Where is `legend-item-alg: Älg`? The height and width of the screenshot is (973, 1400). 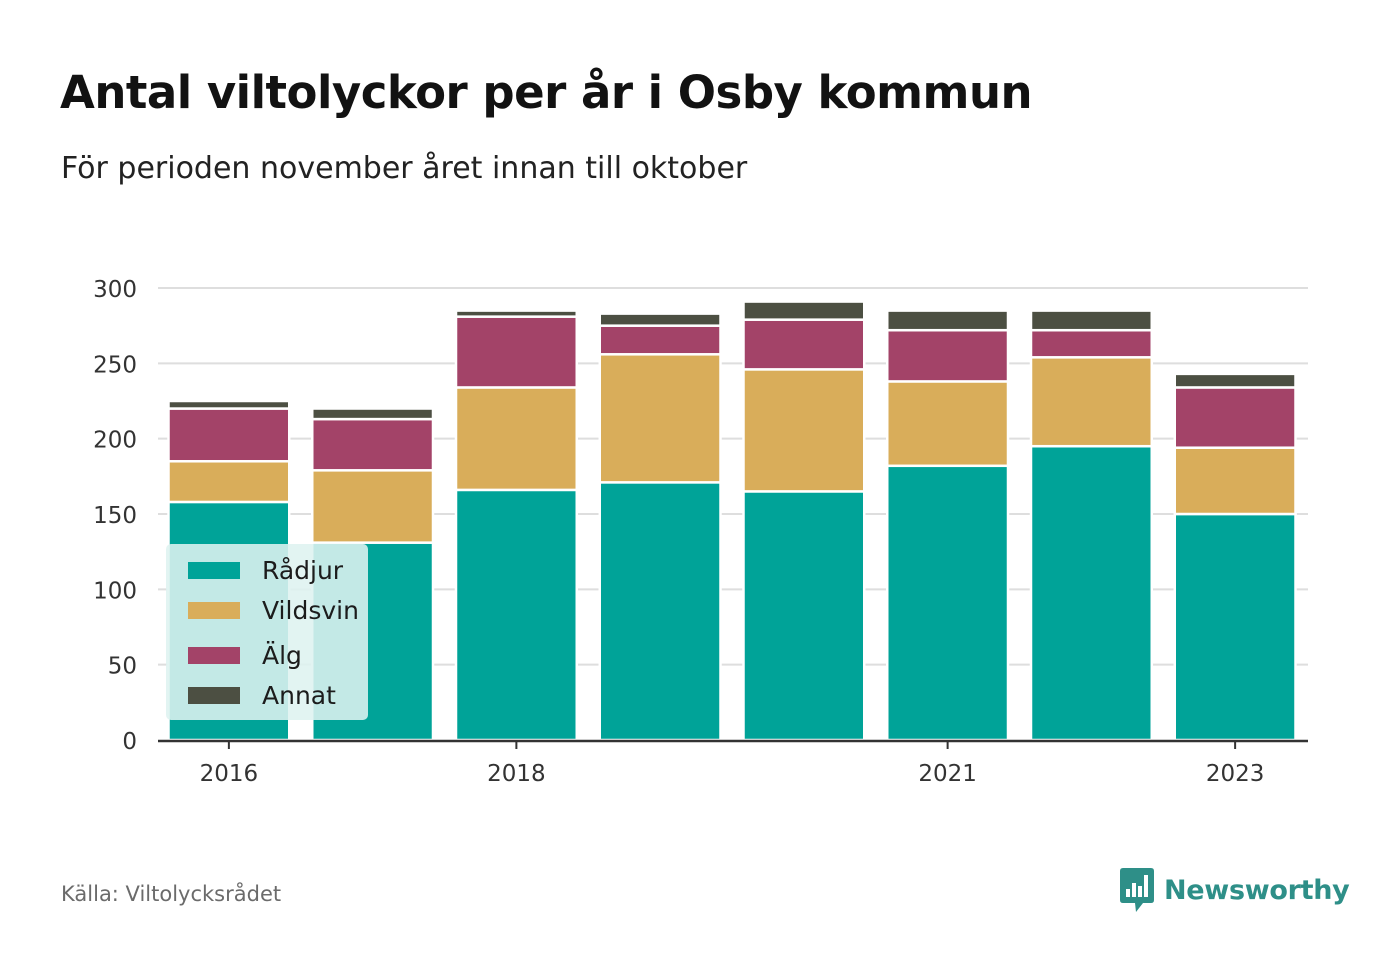 legend-item-alg: Älg is located at coordinates (245, 655).